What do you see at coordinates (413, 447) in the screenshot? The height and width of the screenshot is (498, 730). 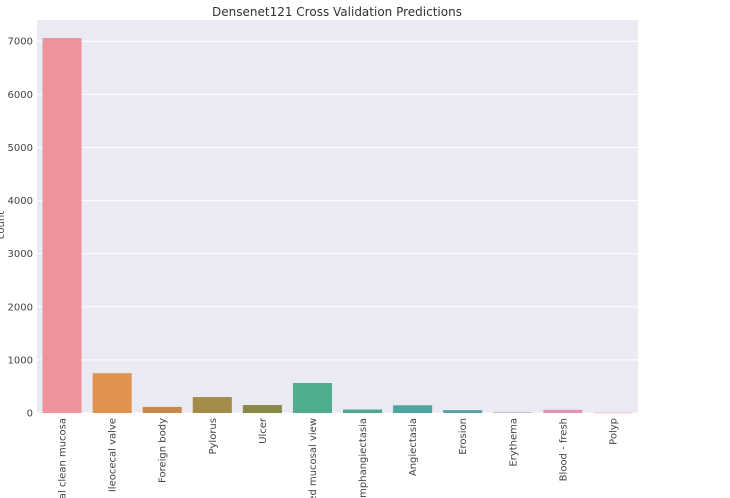 I see `x-tick-label: Angiectasia` at bounding box center [413, 447].